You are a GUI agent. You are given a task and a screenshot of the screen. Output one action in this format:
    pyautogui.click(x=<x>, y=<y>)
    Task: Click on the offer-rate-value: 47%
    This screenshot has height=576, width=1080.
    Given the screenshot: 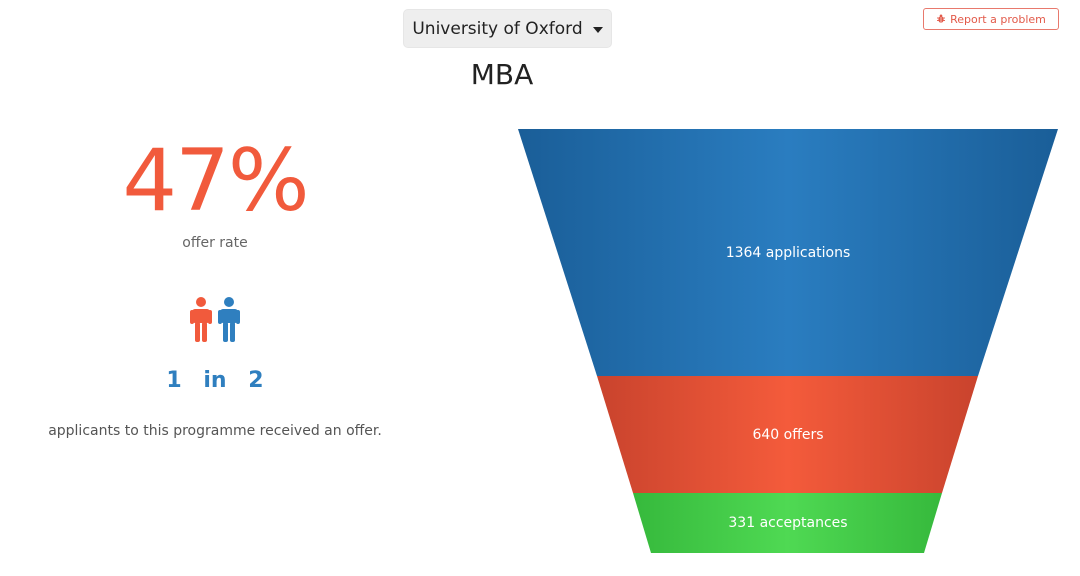 What is the action you would take?
    pyautogui.click(x=215, y=181)
    